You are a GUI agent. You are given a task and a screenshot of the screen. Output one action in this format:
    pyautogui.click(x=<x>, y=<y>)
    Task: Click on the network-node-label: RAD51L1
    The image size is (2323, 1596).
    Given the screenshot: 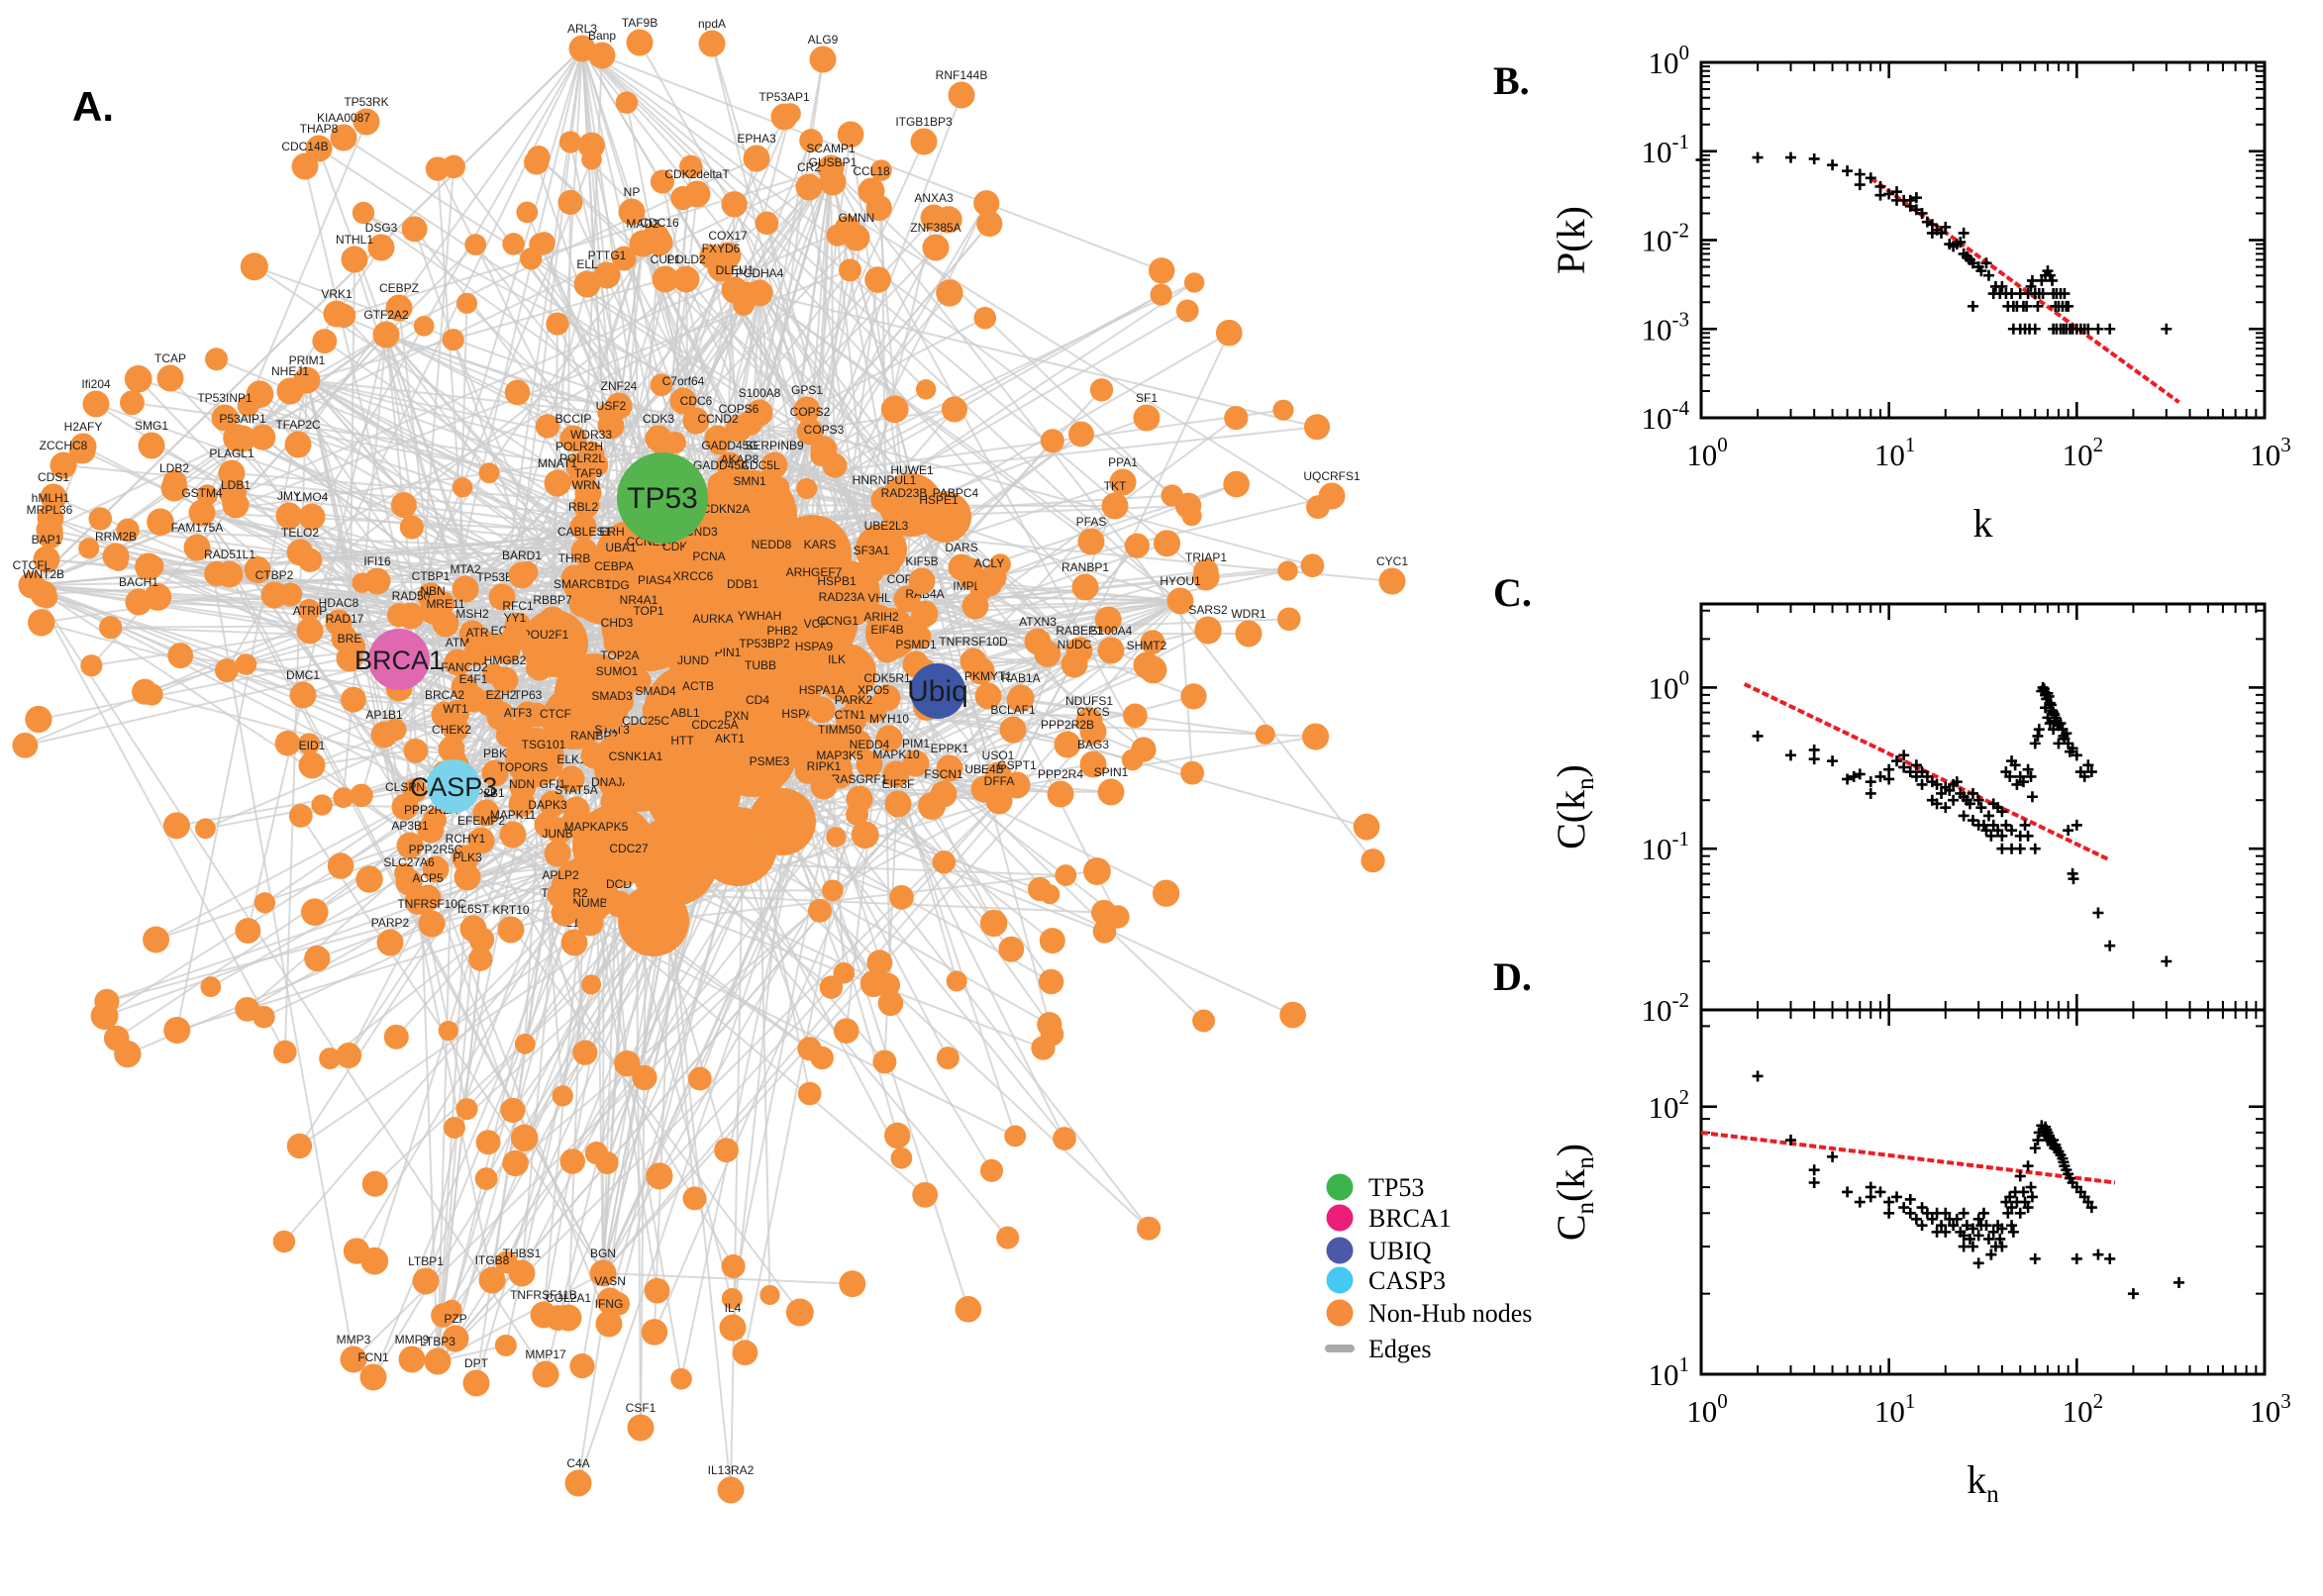 What is the action you would take?
    pyautogui.click(x=230, y=555)
    